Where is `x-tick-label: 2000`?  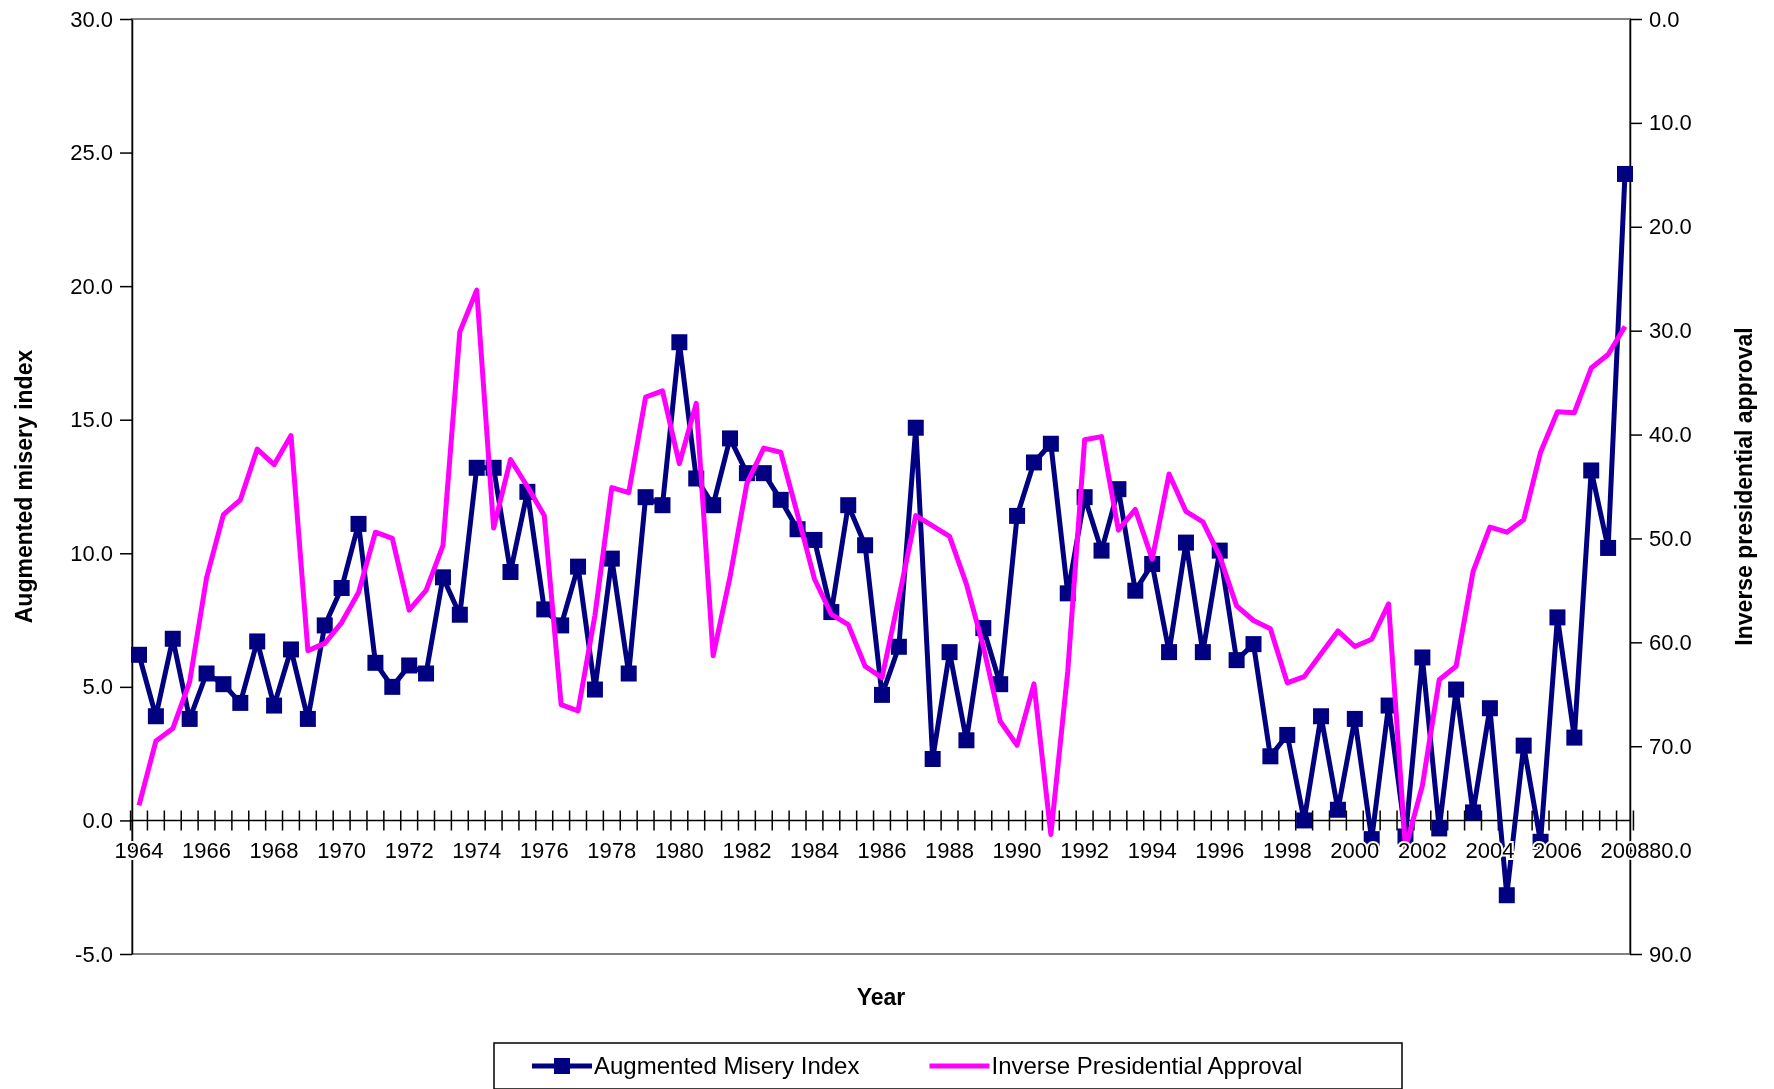 x-tick-label: 2000 is located at coordinates (1355, 851).